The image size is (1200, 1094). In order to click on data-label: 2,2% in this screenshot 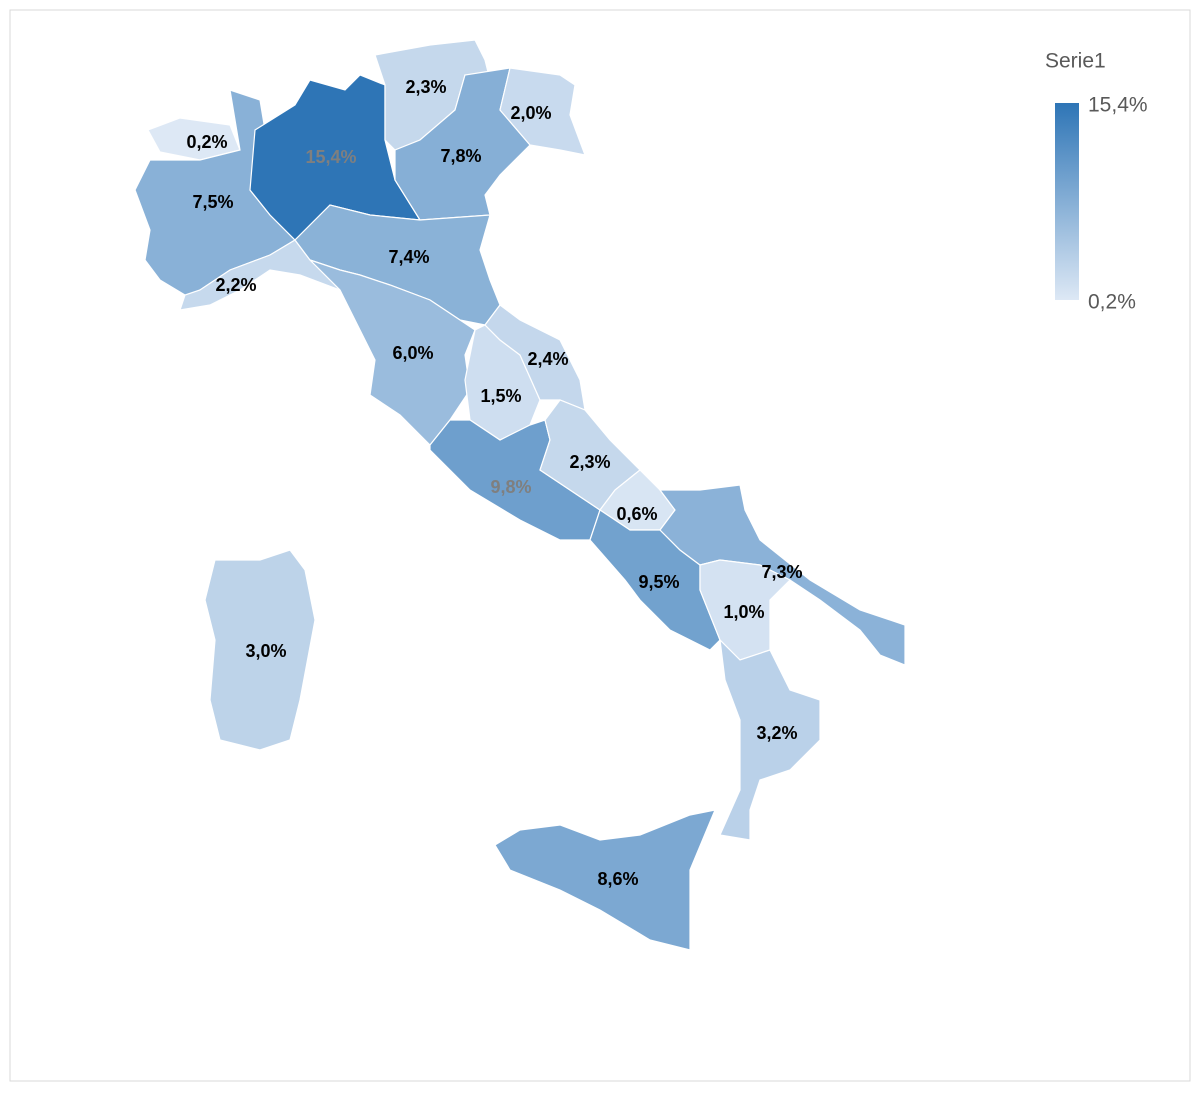, I will do `click(235, 285)`.